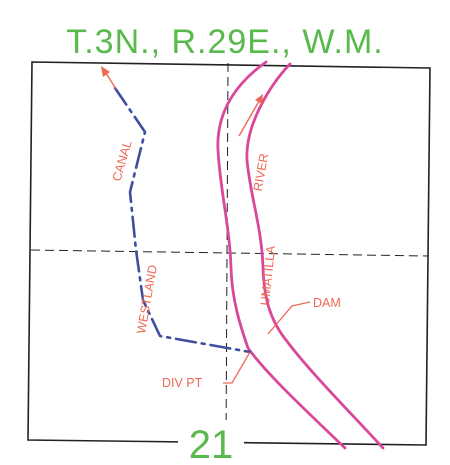 This screenshot has height=465, width=450. I want to click on westland-label: WESTLAND, so click(147, 299).